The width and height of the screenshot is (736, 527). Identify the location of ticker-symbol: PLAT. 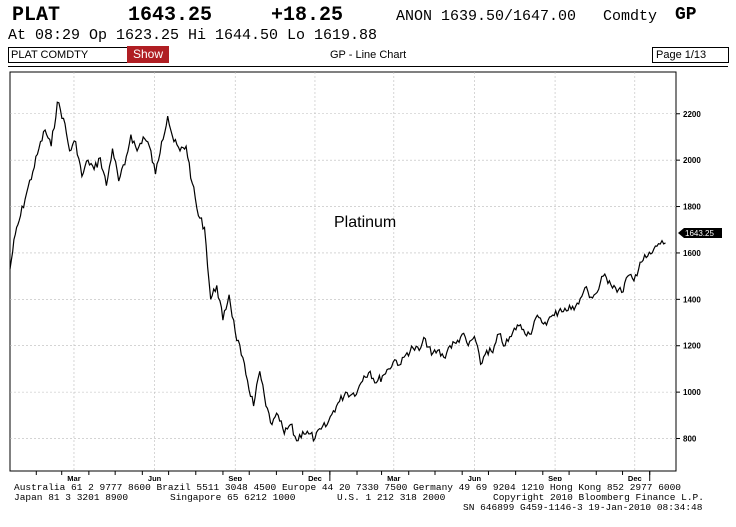
(36, 15).